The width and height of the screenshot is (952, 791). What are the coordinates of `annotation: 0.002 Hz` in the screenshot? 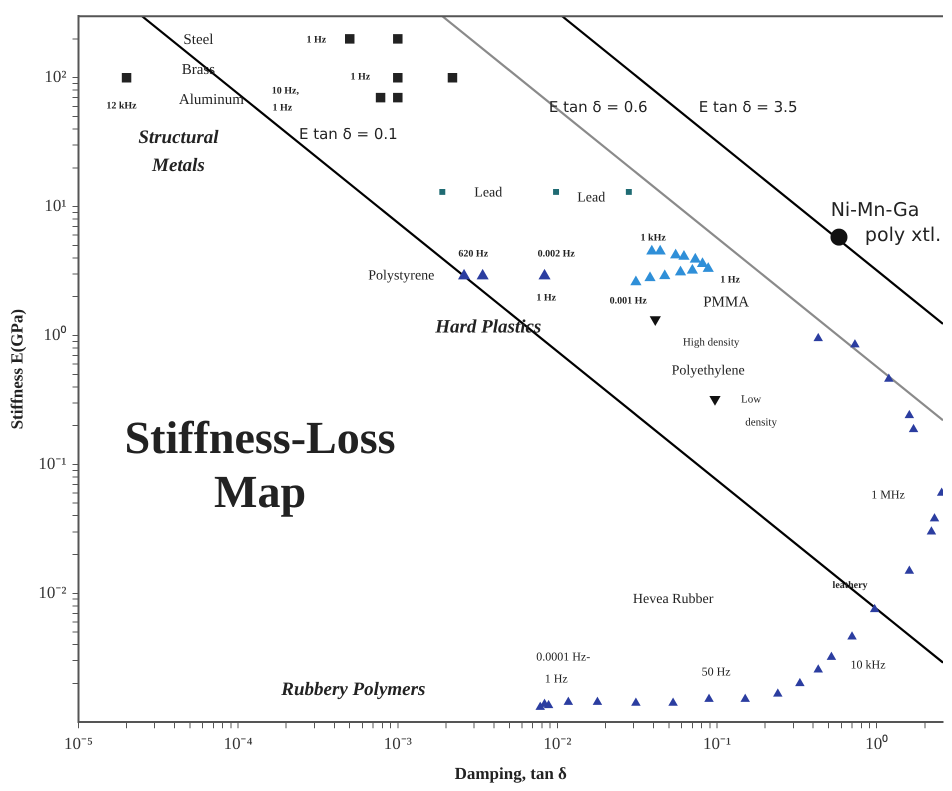 It's located at (557, 254).